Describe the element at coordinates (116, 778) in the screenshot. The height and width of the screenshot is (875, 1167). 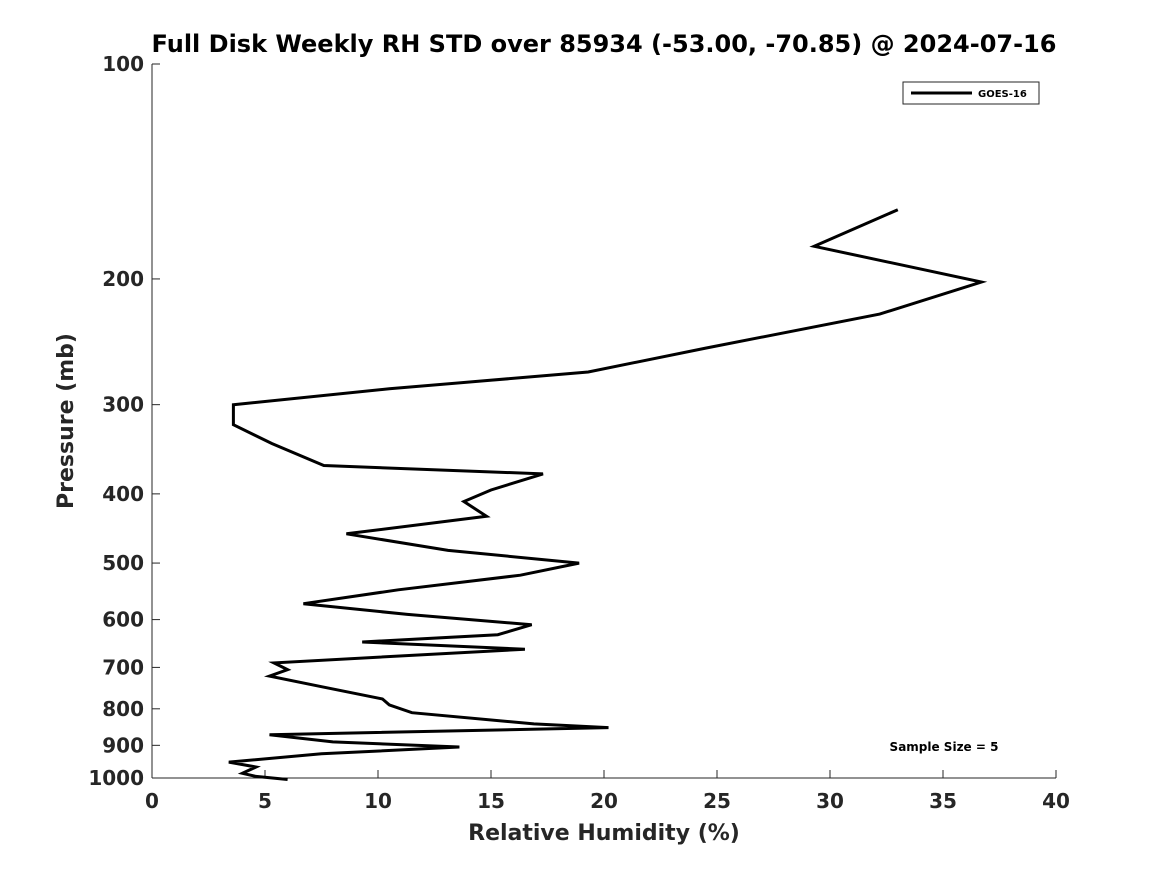
I see `y-tick-label: 1000` at that location.